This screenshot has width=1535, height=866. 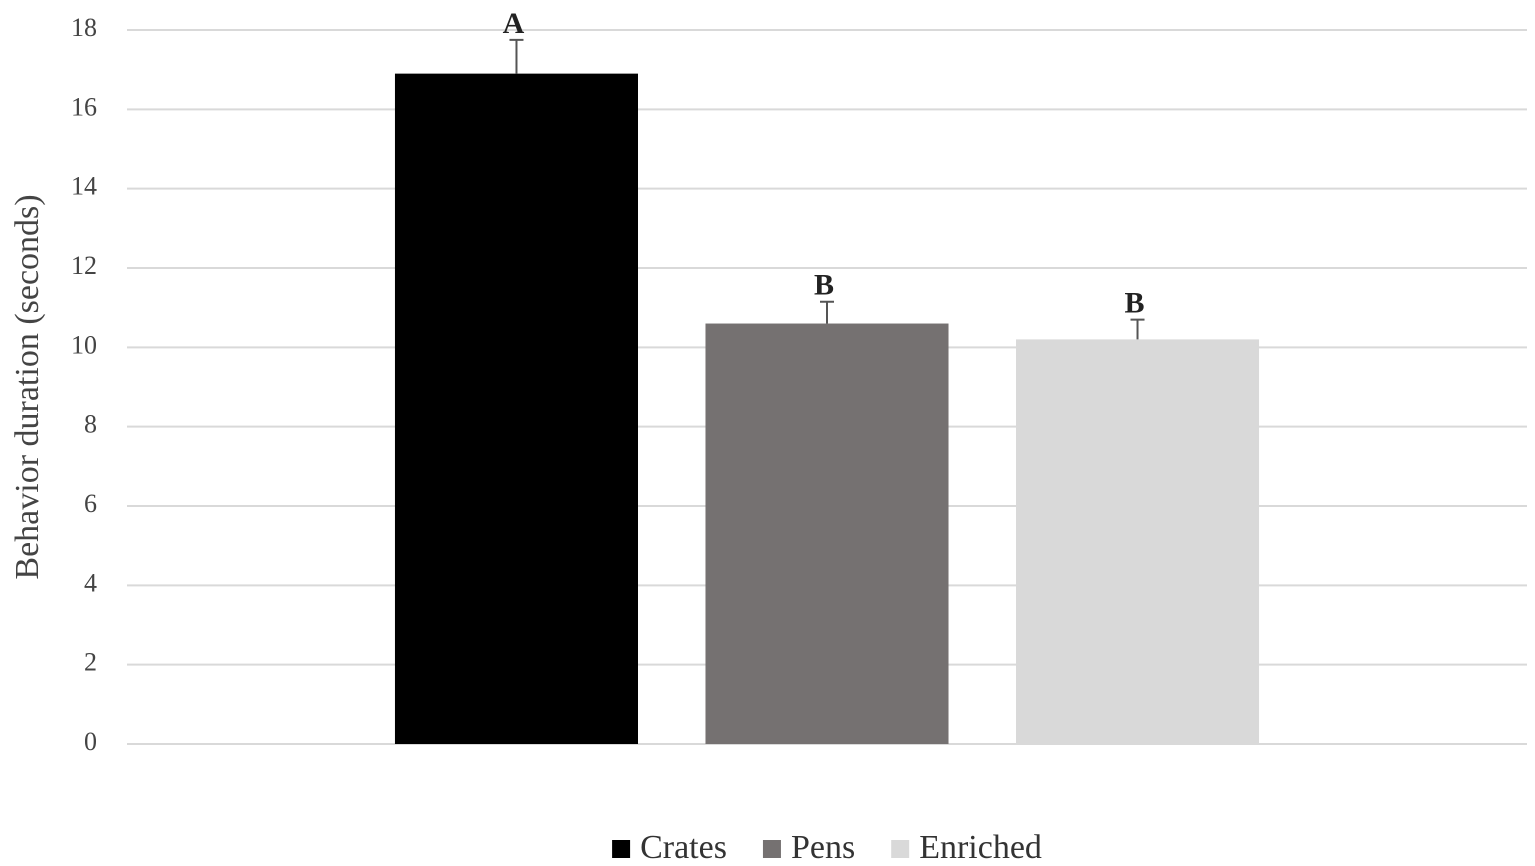 I want to click on legend-label: Crates, so click(x=683, y=847).